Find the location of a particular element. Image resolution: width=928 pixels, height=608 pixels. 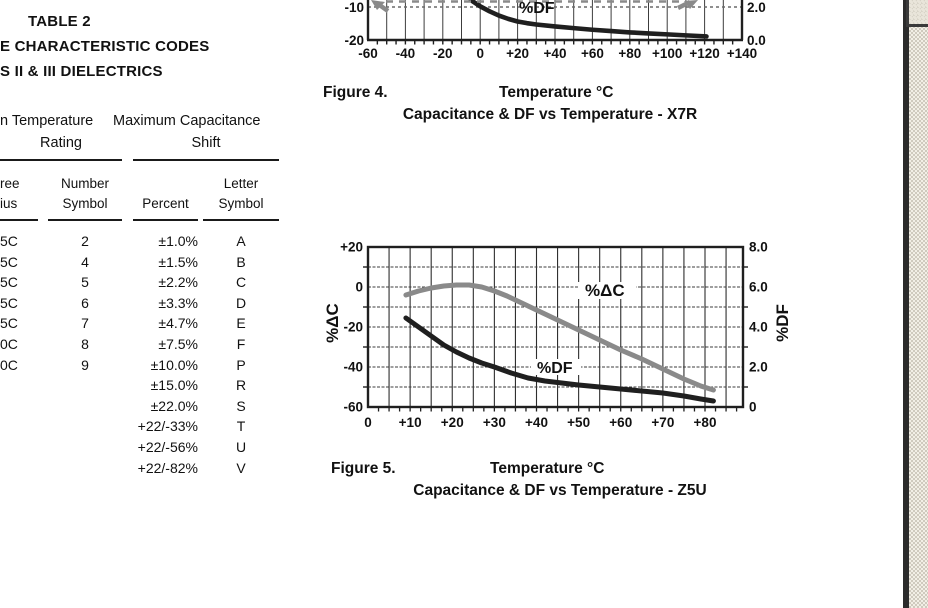

cell-number-symbol: 5 is located at coordinates (85, 282).